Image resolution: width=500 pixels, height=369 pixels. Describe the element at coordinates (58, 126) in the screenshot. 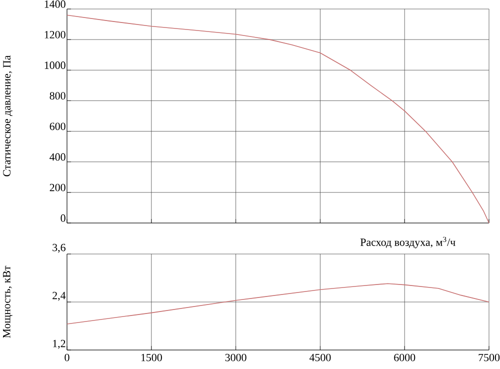

I see `y-tick-label: 600` at that location.